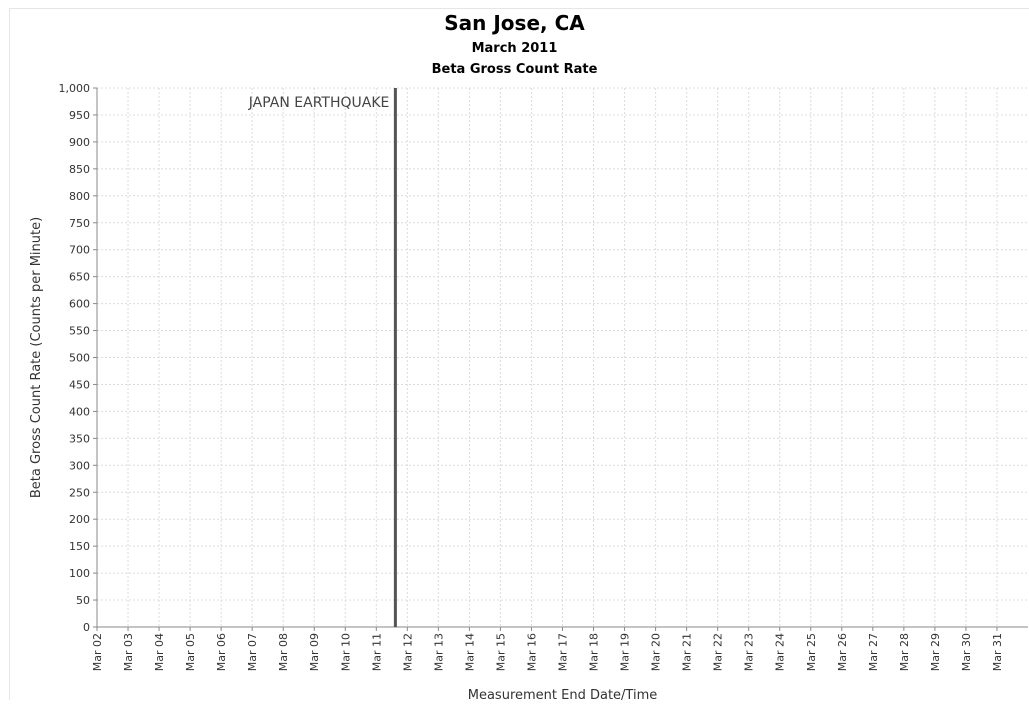 The height and width of the screenshot is (709, 1029). I want to click on y-tick-label: 700, so click(79, 250).